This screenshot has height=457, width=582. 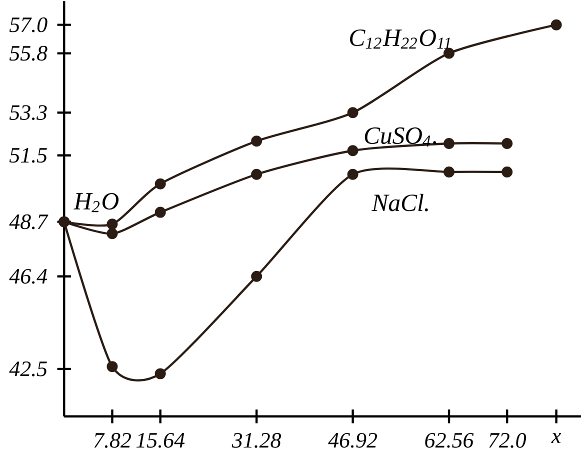 I want to click on x-tick-label: 15.64, so click(x=160, y=440).